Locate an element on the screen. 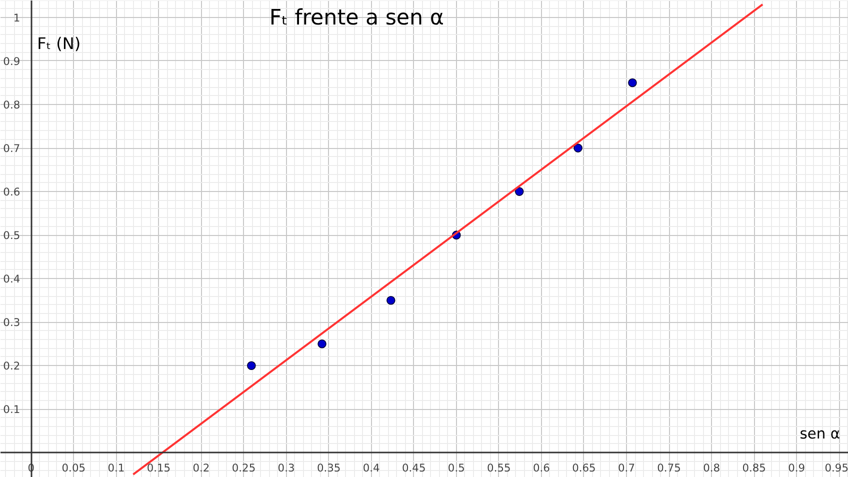  x-axis-title: sen α is located at coordinates (820, 434).